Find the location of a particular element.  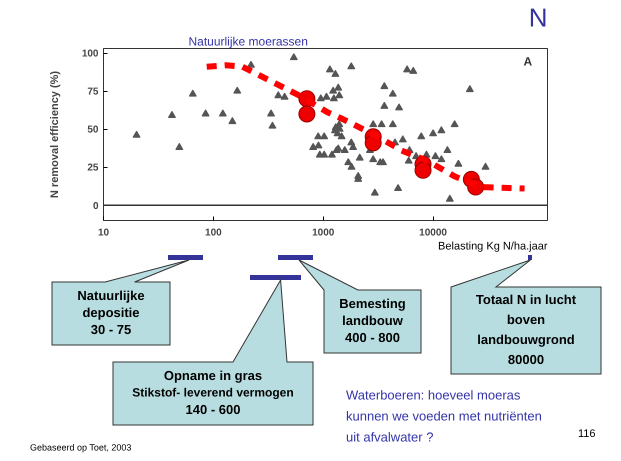

x-axis-title: Belasting Kg N/ha.jaar is located at coordinates (493, 246).